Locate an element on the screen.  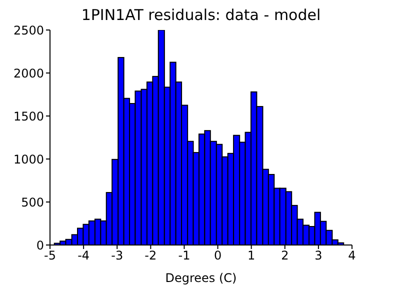
x-tick-label: -5 is located at coordinates (50, 255).